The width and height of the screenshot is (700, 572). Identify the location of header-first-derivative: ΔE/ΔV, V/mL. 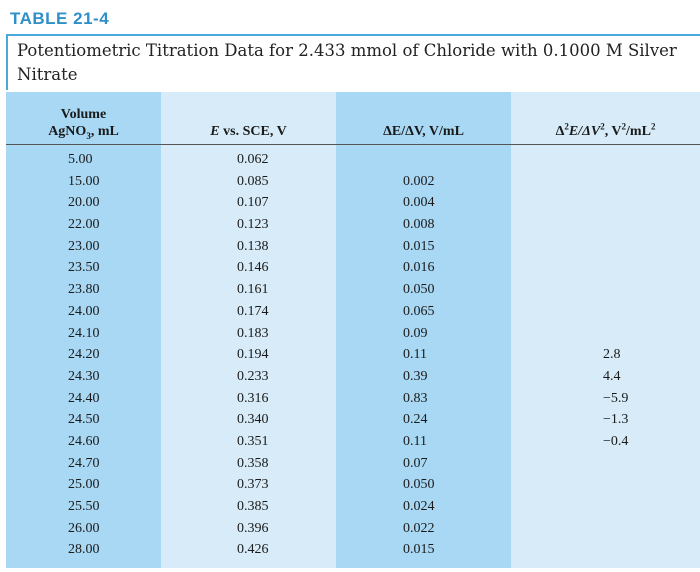
(423, 131).